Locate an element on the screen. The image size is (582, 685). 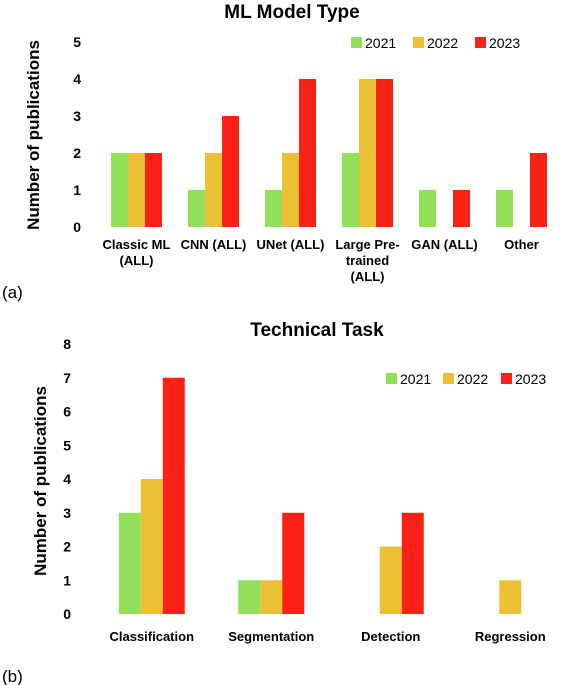
legend-swatch-2022-b is located at coordinates (448, 378).